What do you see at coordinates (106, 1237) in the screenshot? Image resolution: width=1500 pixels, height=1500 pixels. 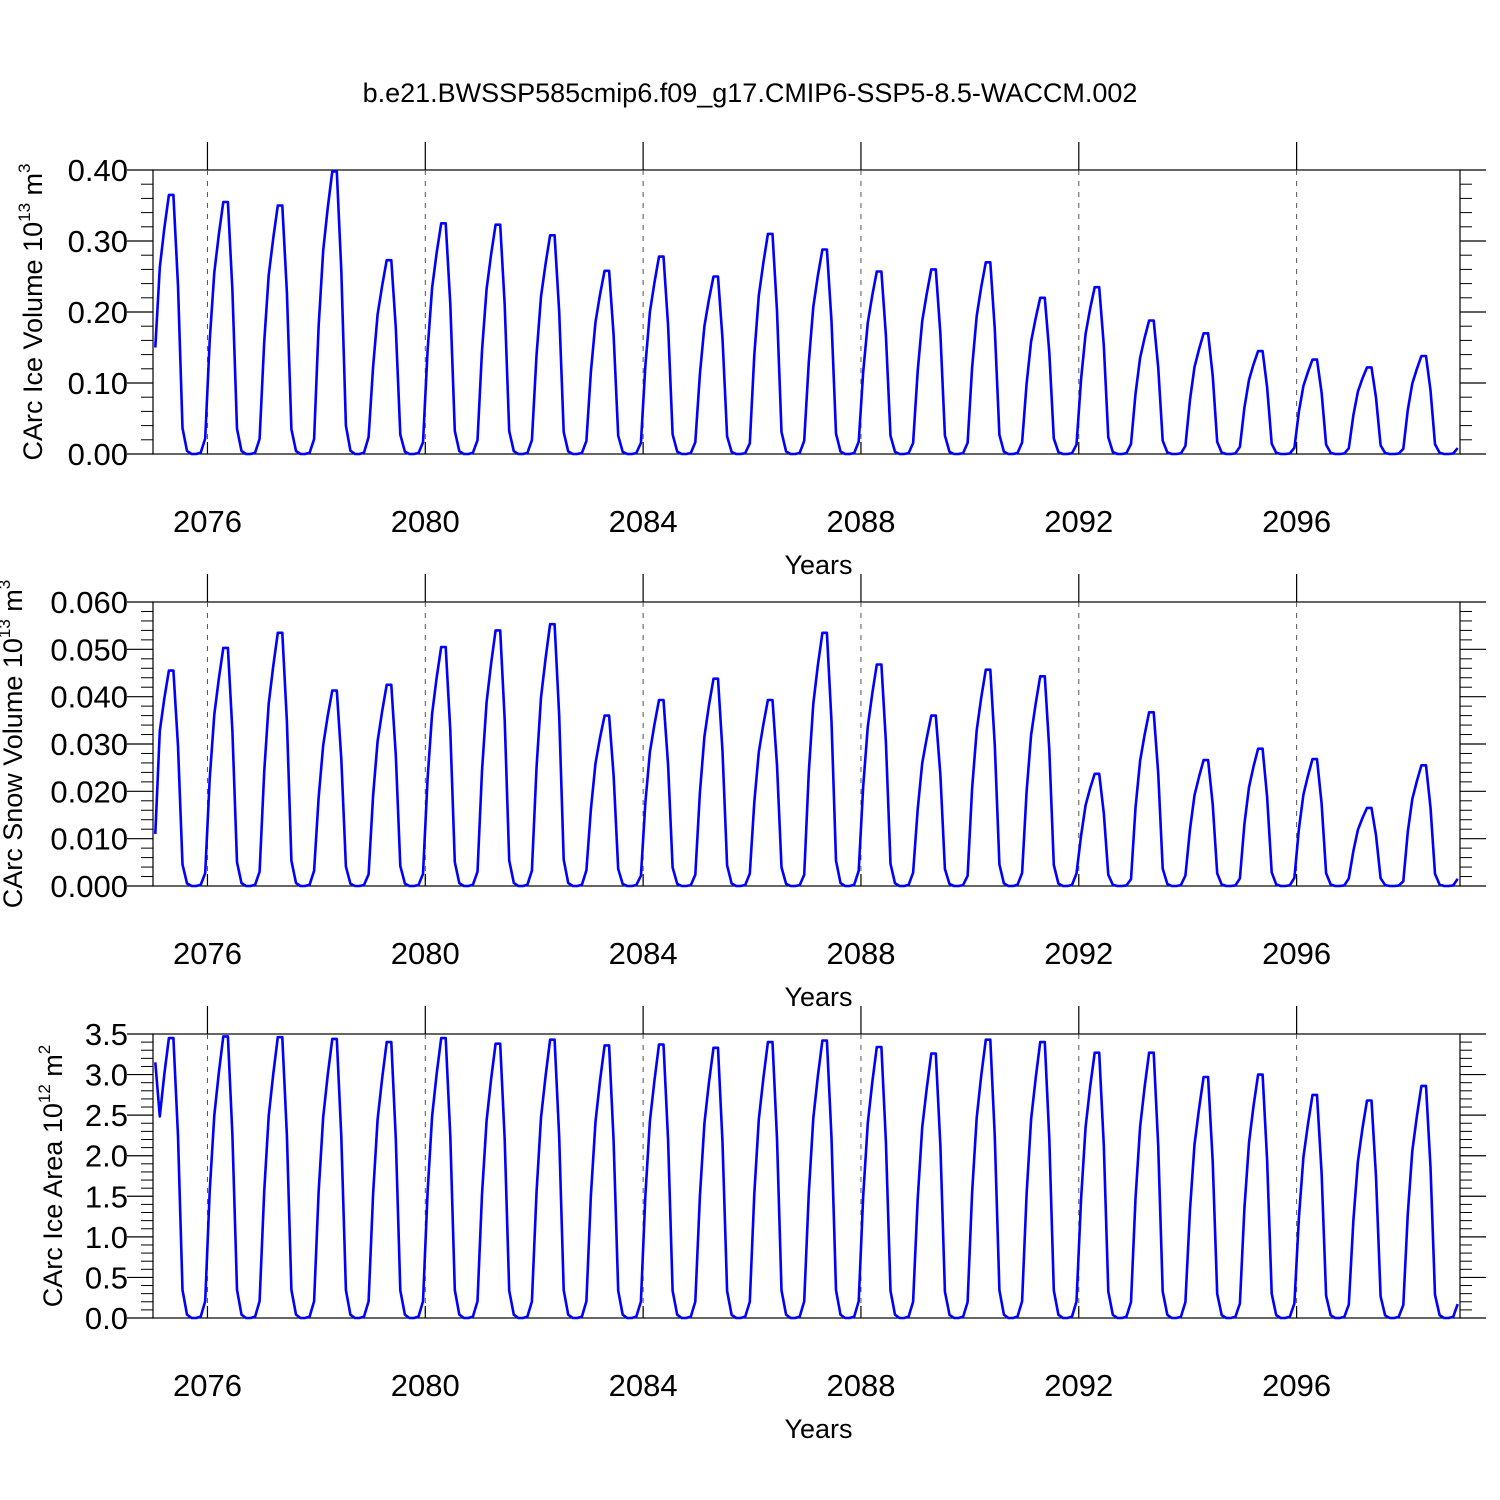 I see `y-tick-label: 1.0` at bounding box center [106, 1237].